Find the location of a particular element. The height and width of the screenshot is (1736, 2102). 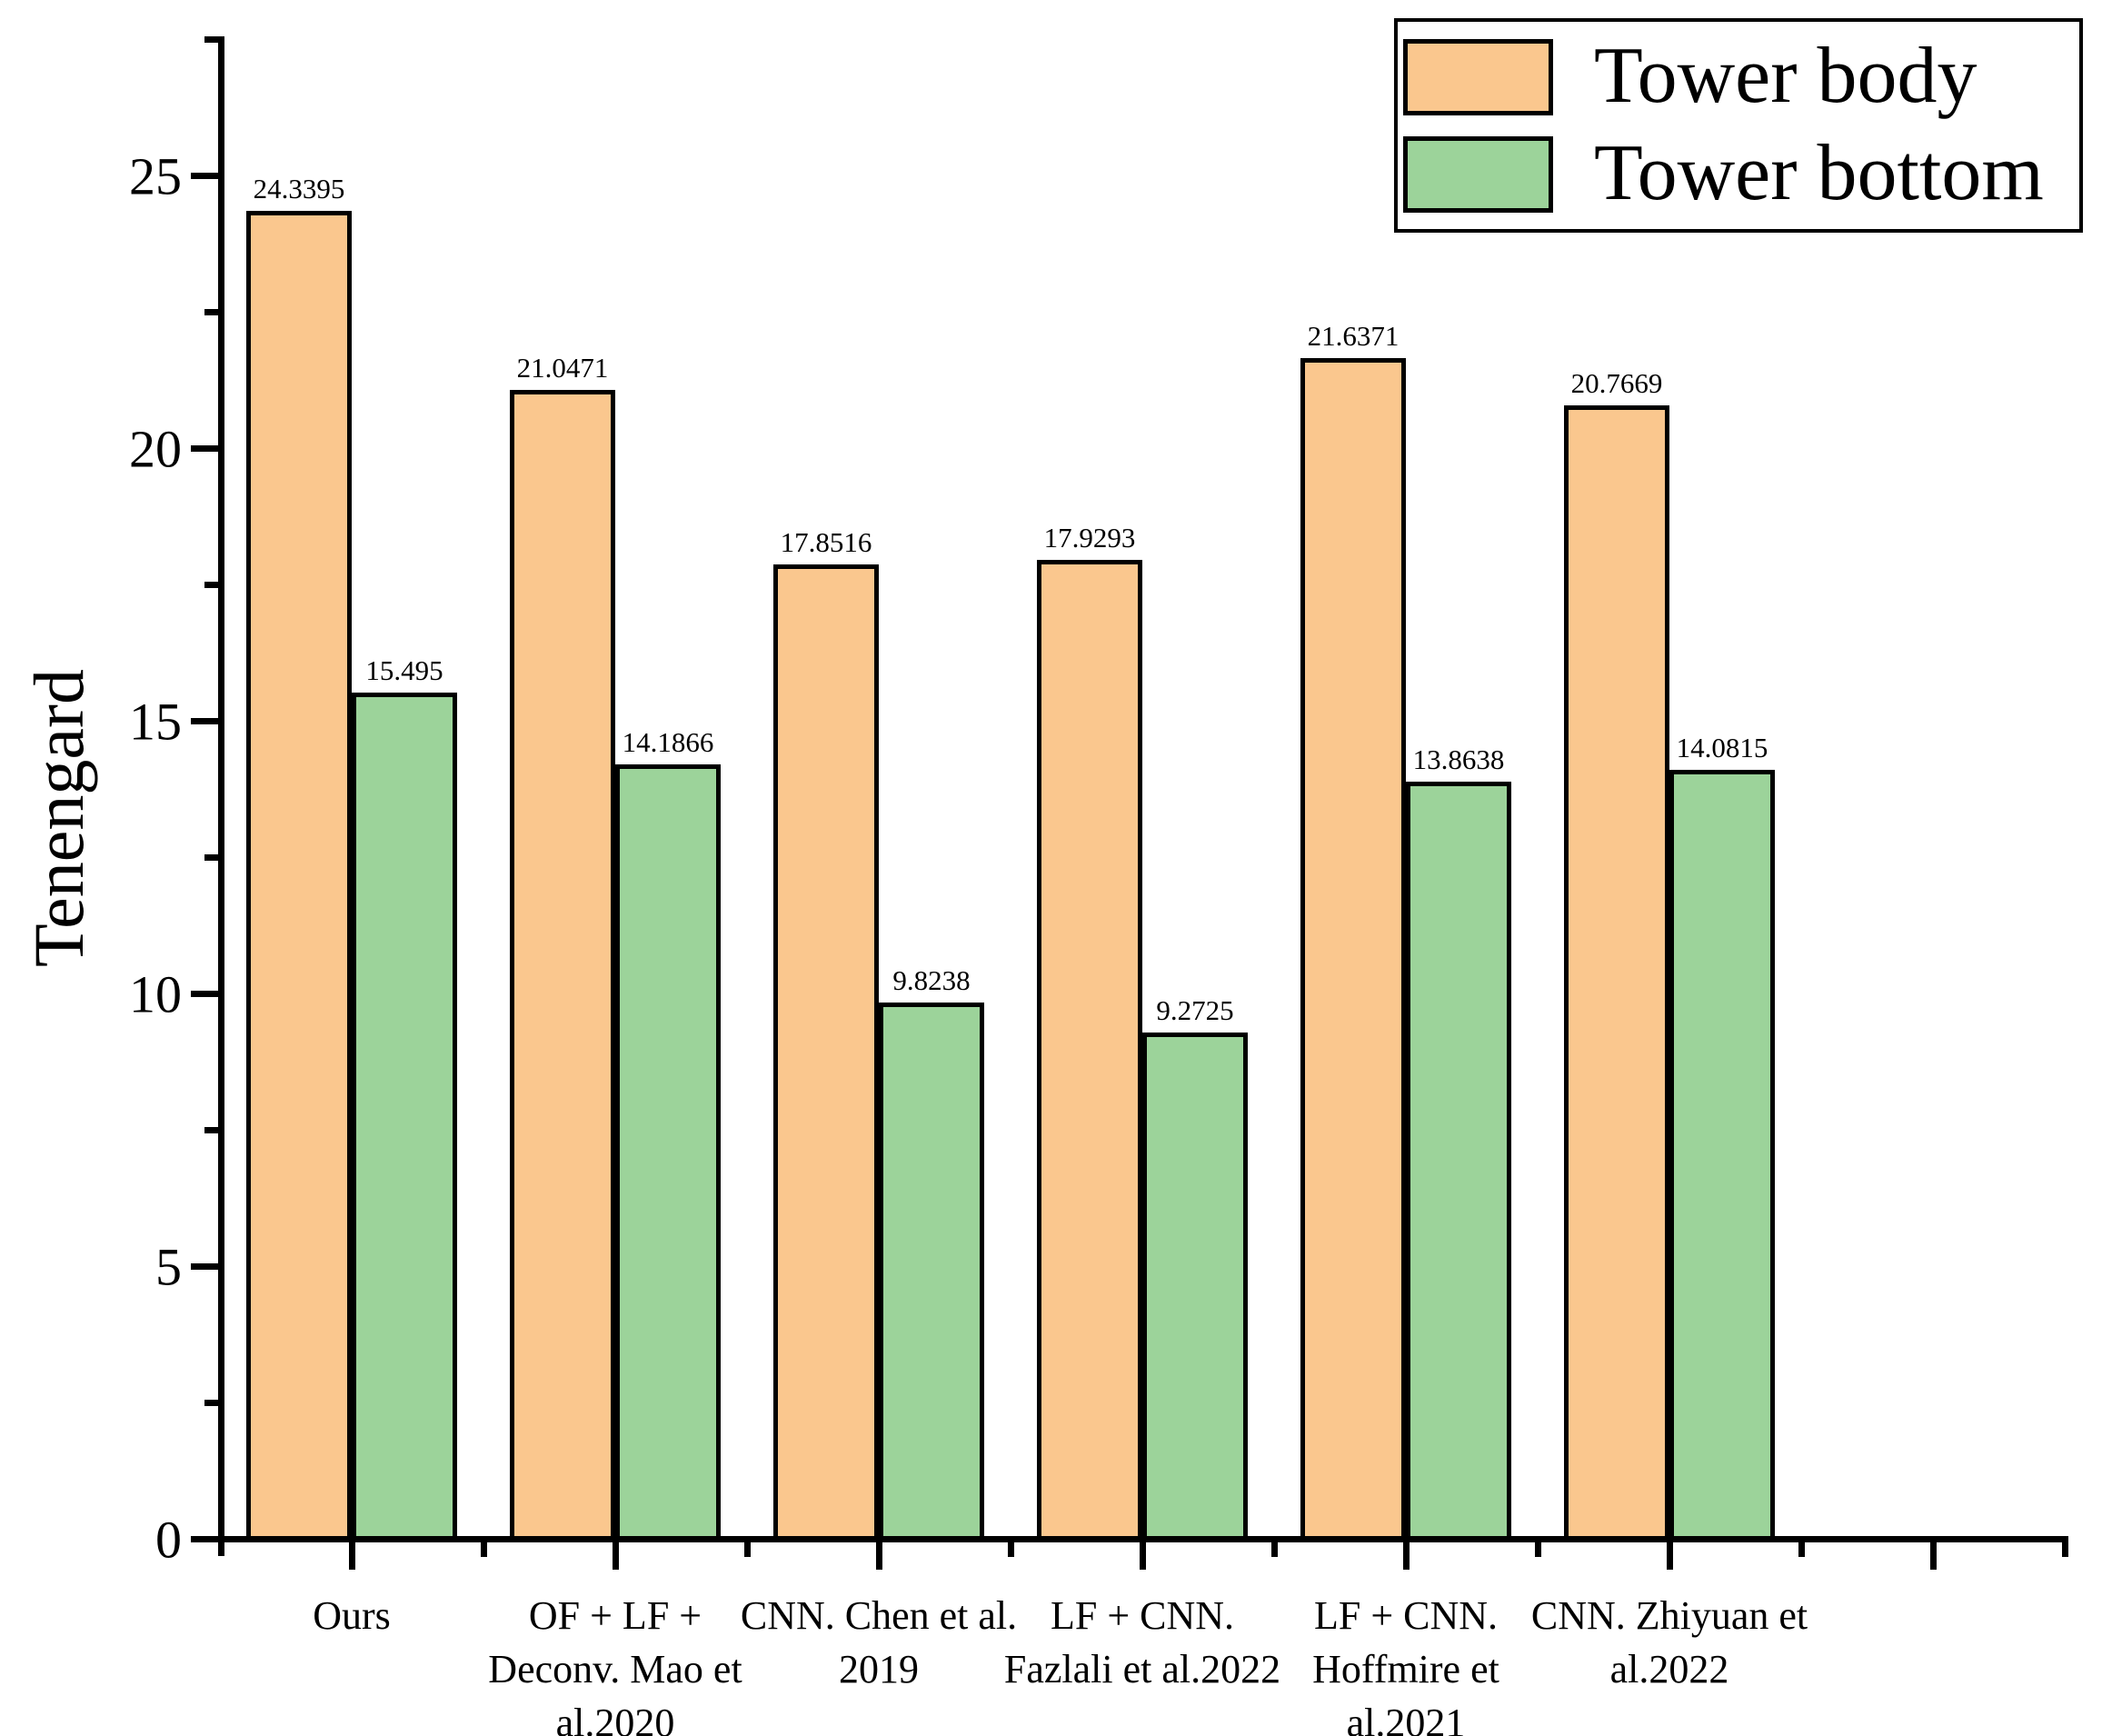

x-category-label: LF + CNN. Hoffmire et al.2021 is located at coordinates (1405, 1662).